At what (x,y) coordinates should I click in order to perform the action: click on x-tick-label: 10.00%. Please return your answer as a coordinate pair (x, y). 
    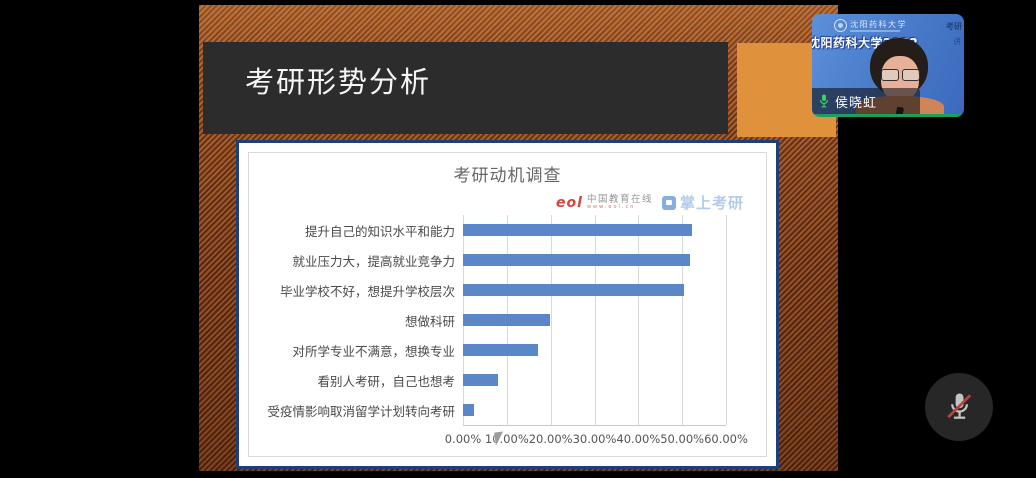
    Looking at the image, I should click on (506, 439).